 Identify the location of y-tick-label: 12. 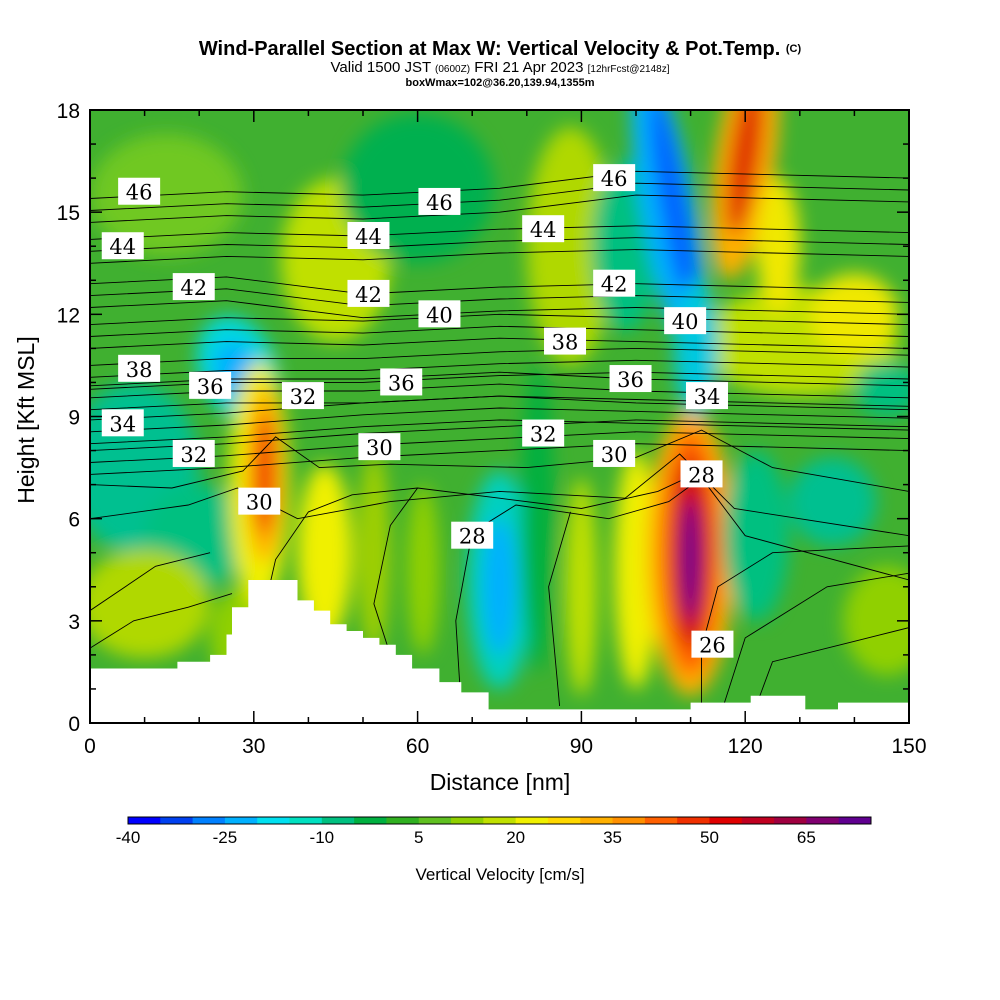
(68, 315).